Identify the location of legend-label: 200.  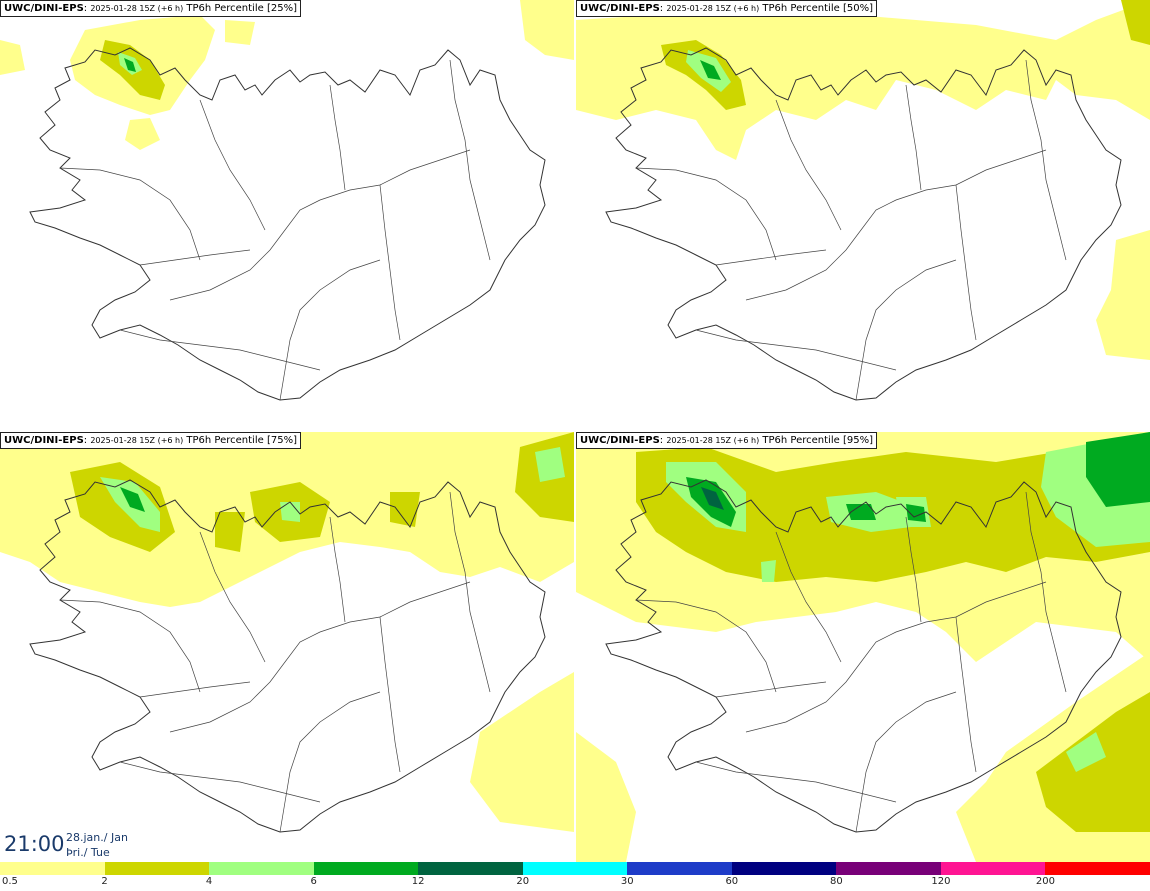
(1045, 881).